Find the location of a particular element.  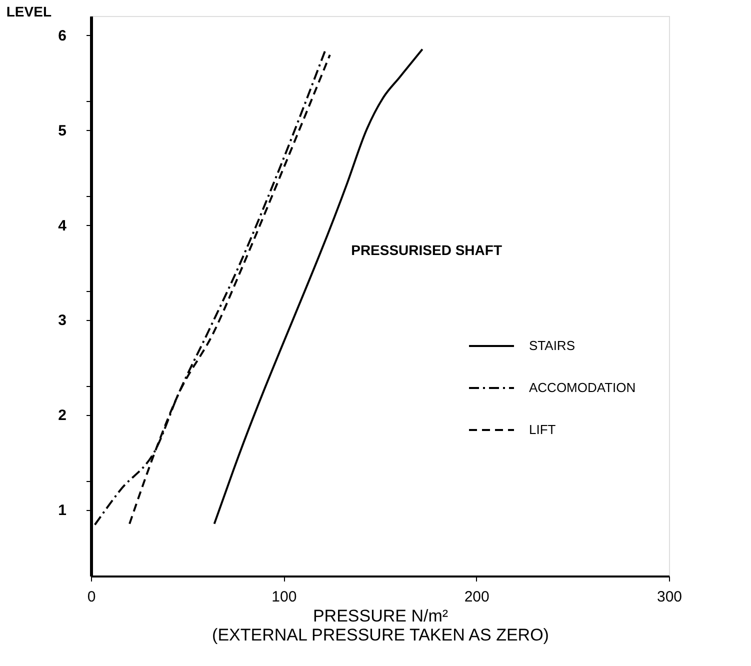

text: (EXTERNAL PRESSURE TAKEN AS ZERO) is located at coordinates (380, 635).